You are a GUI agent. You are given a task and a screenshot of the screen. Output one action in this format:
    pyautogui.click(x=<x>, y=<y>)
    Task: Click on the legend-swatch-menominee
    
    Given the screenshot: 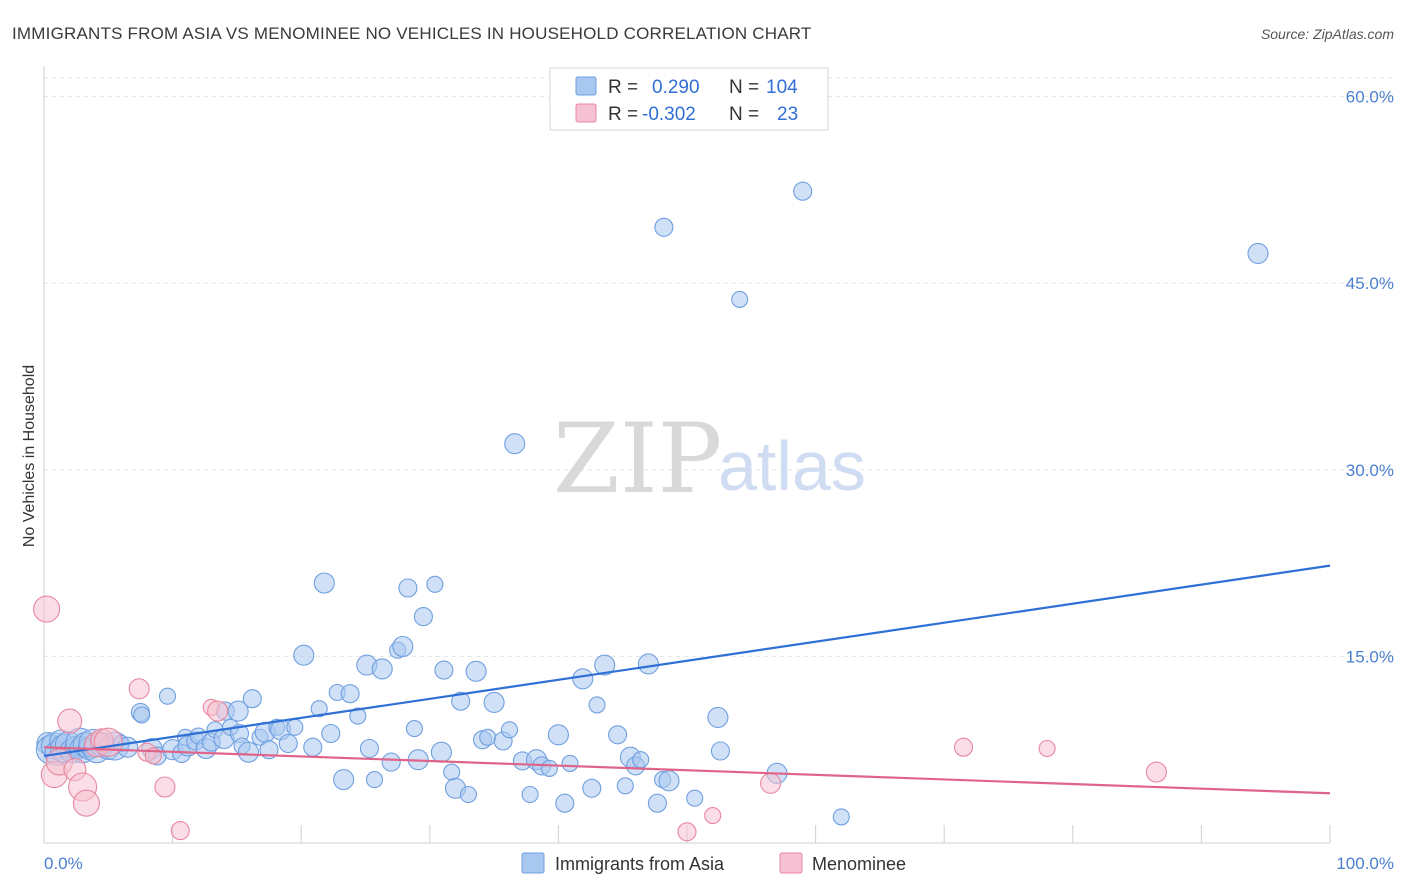 What is the action you would take?
    pyautogui.click(x=586, y=113)
    